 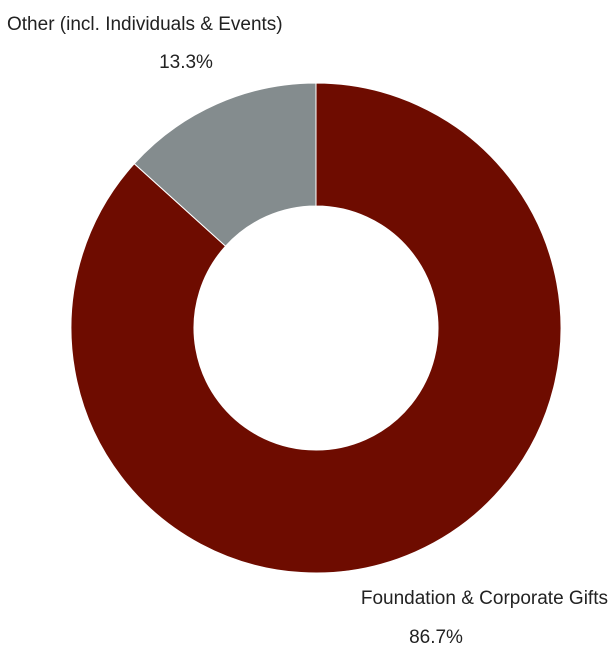 I want to click on slice-other, so click(x=225, y=164).